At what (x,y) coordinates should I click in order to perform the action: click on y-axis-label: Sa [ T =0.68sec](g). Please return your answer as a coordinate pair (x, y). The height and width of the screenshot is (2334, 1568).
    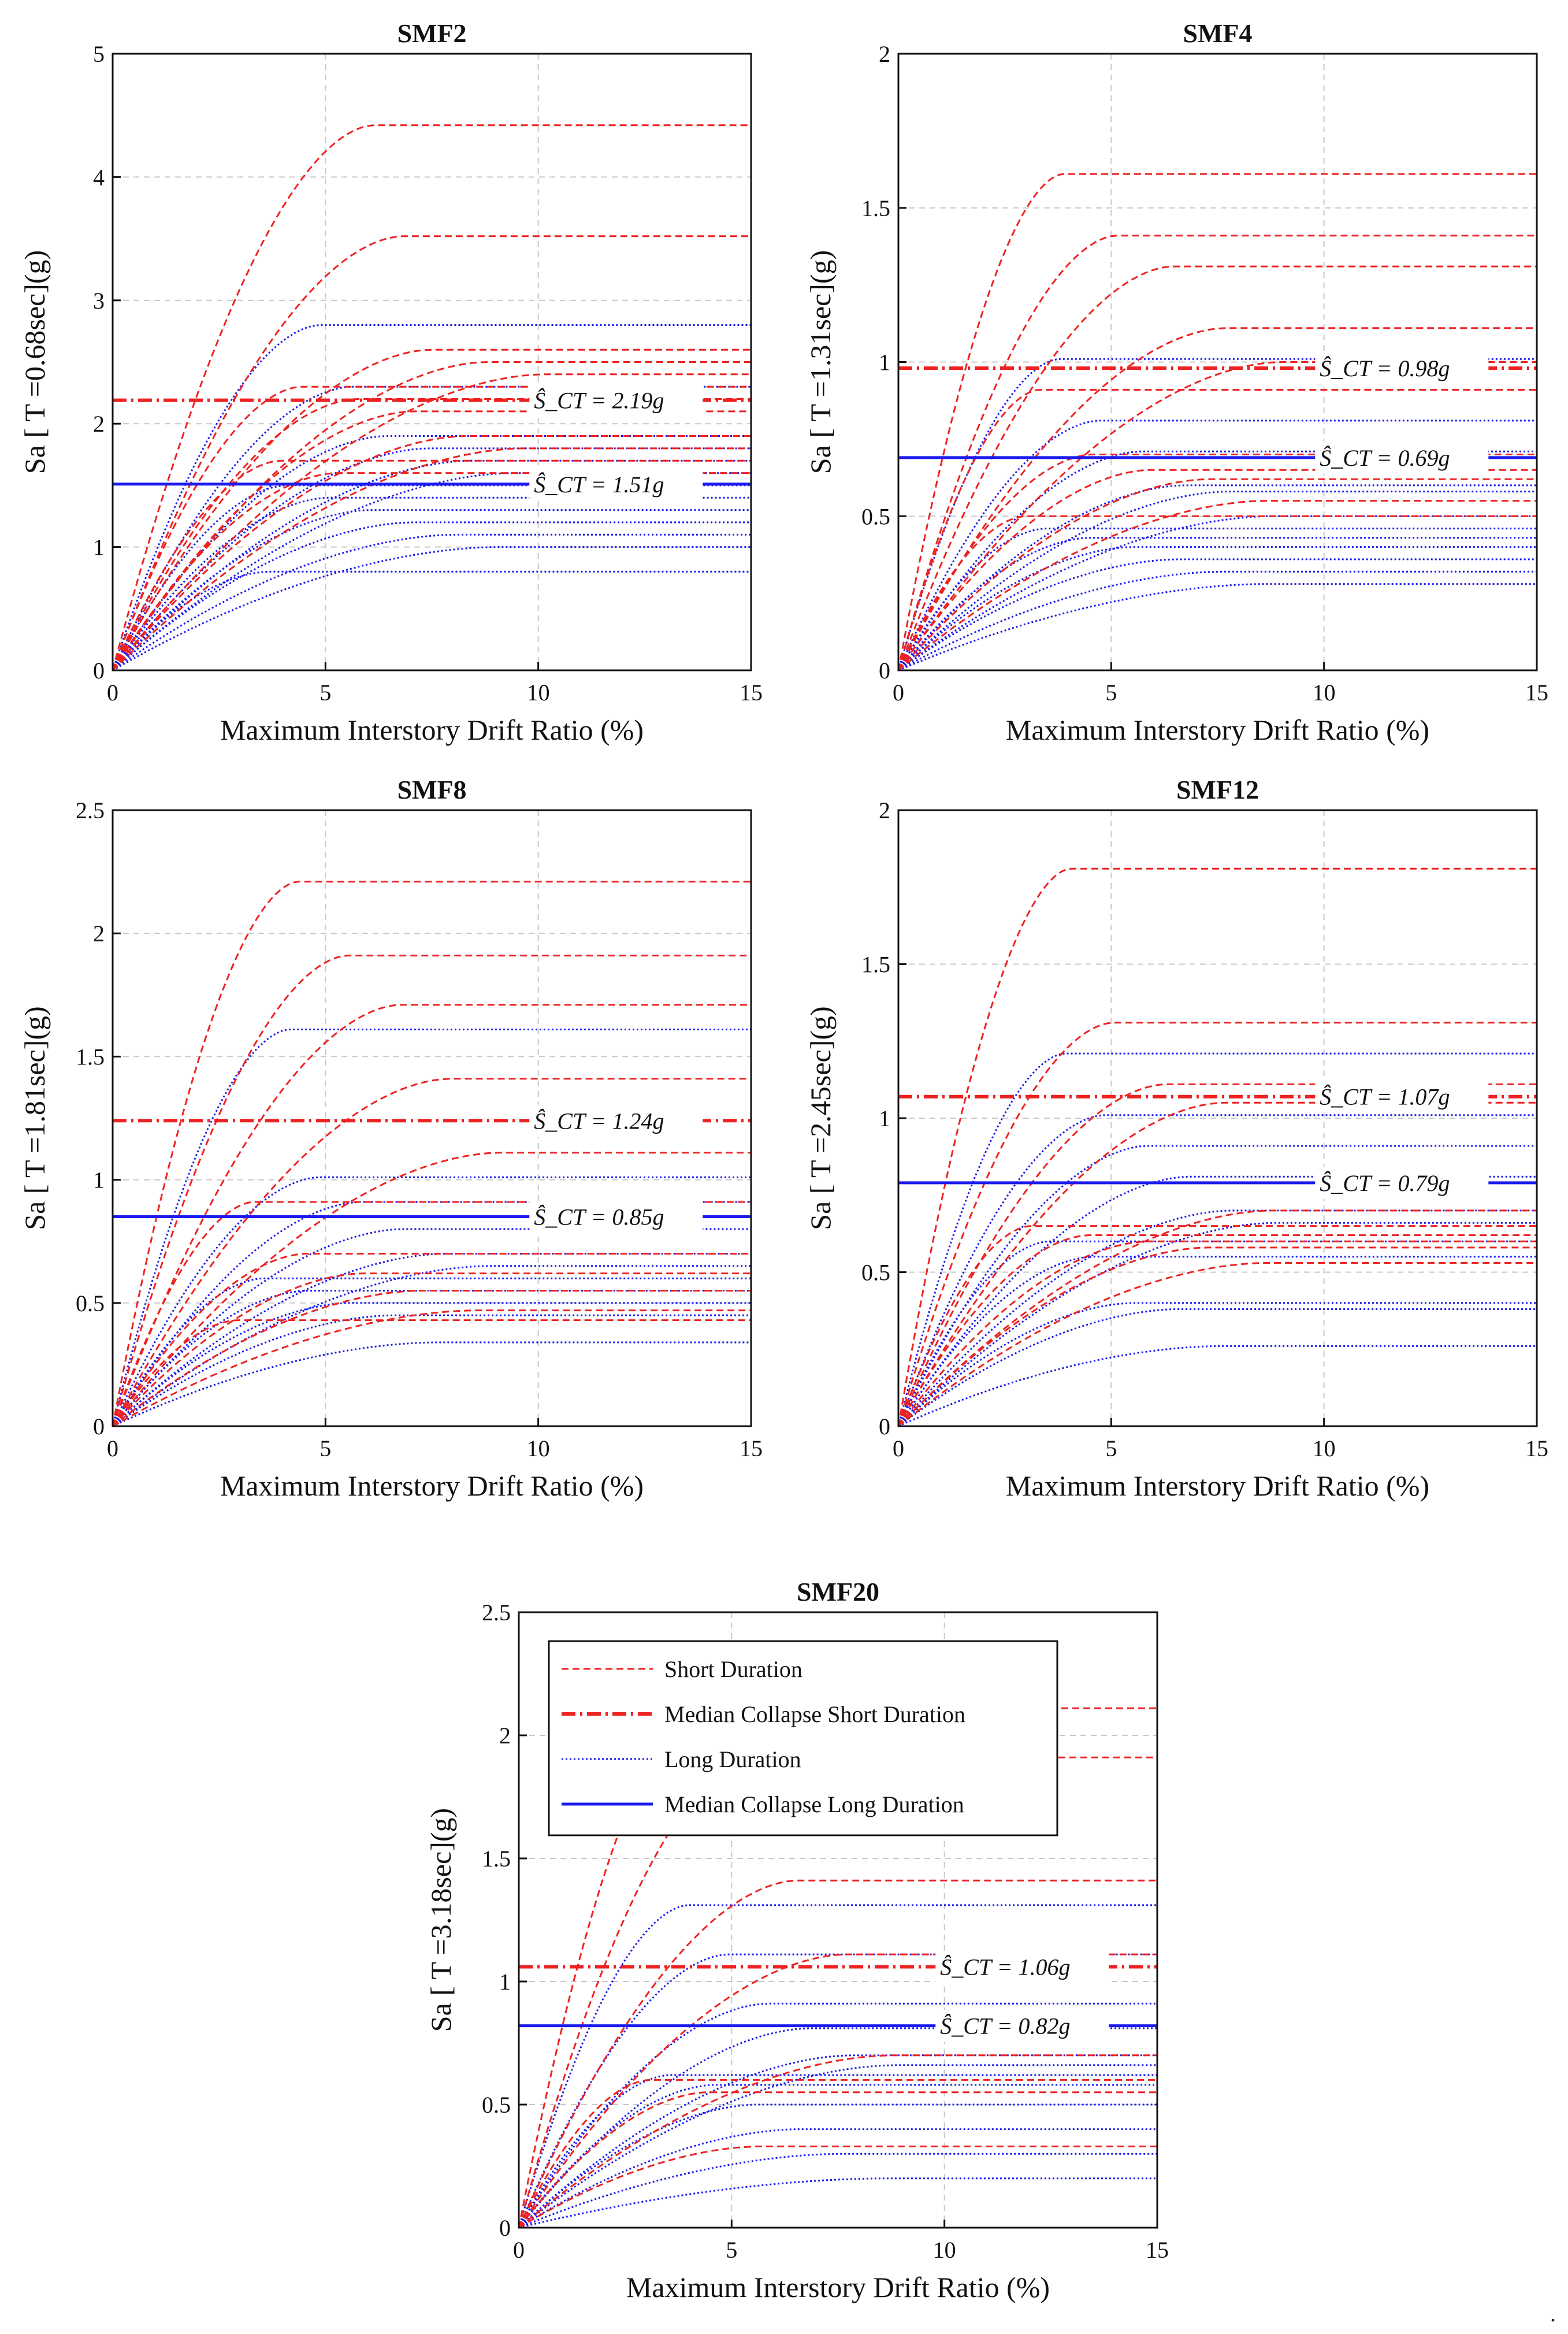
    Looking at the image, I should click on (34, 362).